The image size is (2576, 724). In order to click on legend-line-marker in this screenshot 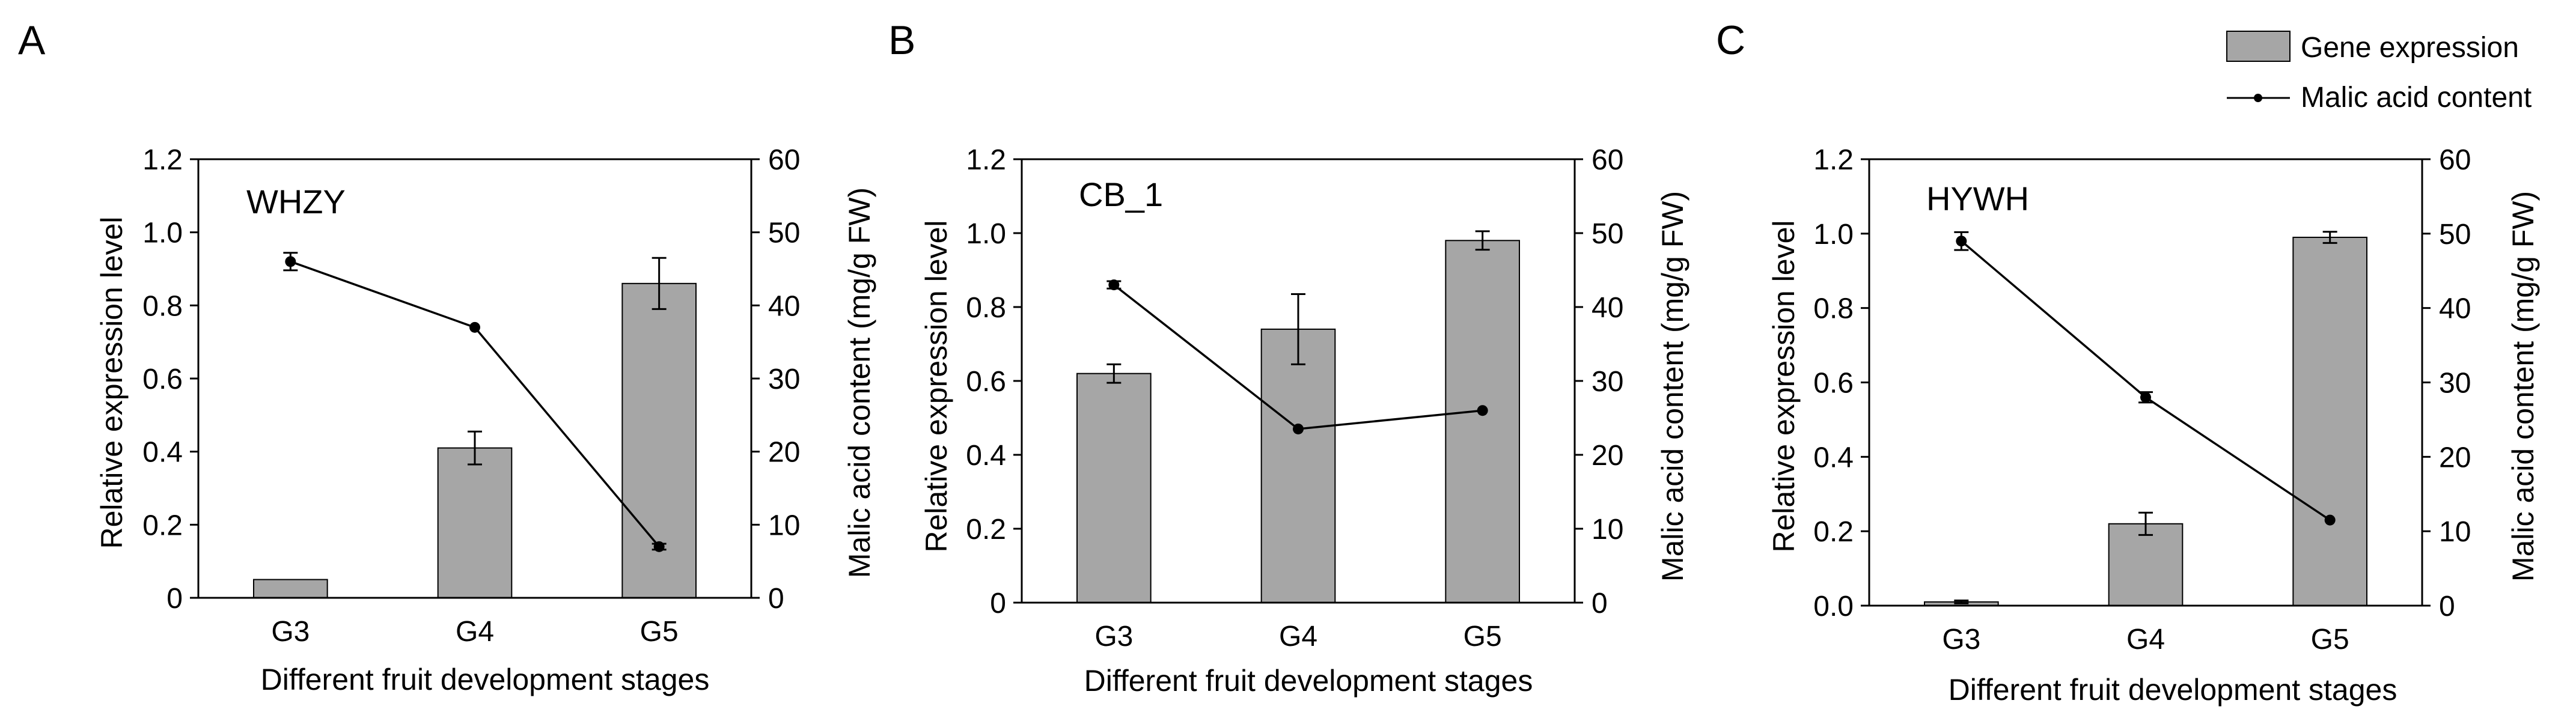, I will do `click(2258, 98)`.